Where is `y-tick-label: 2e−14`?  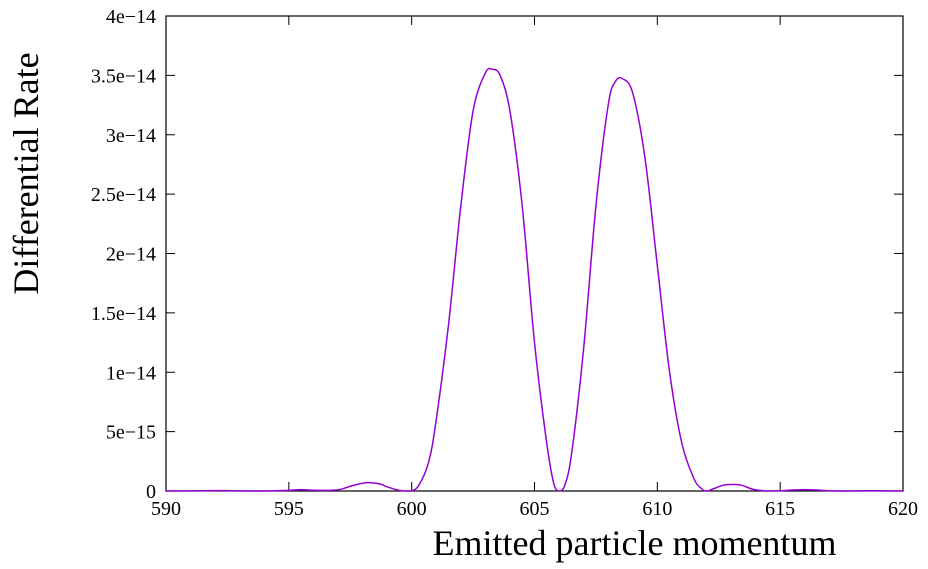 y-tick-label: 2e−14 is located at coordinates (131, 255).